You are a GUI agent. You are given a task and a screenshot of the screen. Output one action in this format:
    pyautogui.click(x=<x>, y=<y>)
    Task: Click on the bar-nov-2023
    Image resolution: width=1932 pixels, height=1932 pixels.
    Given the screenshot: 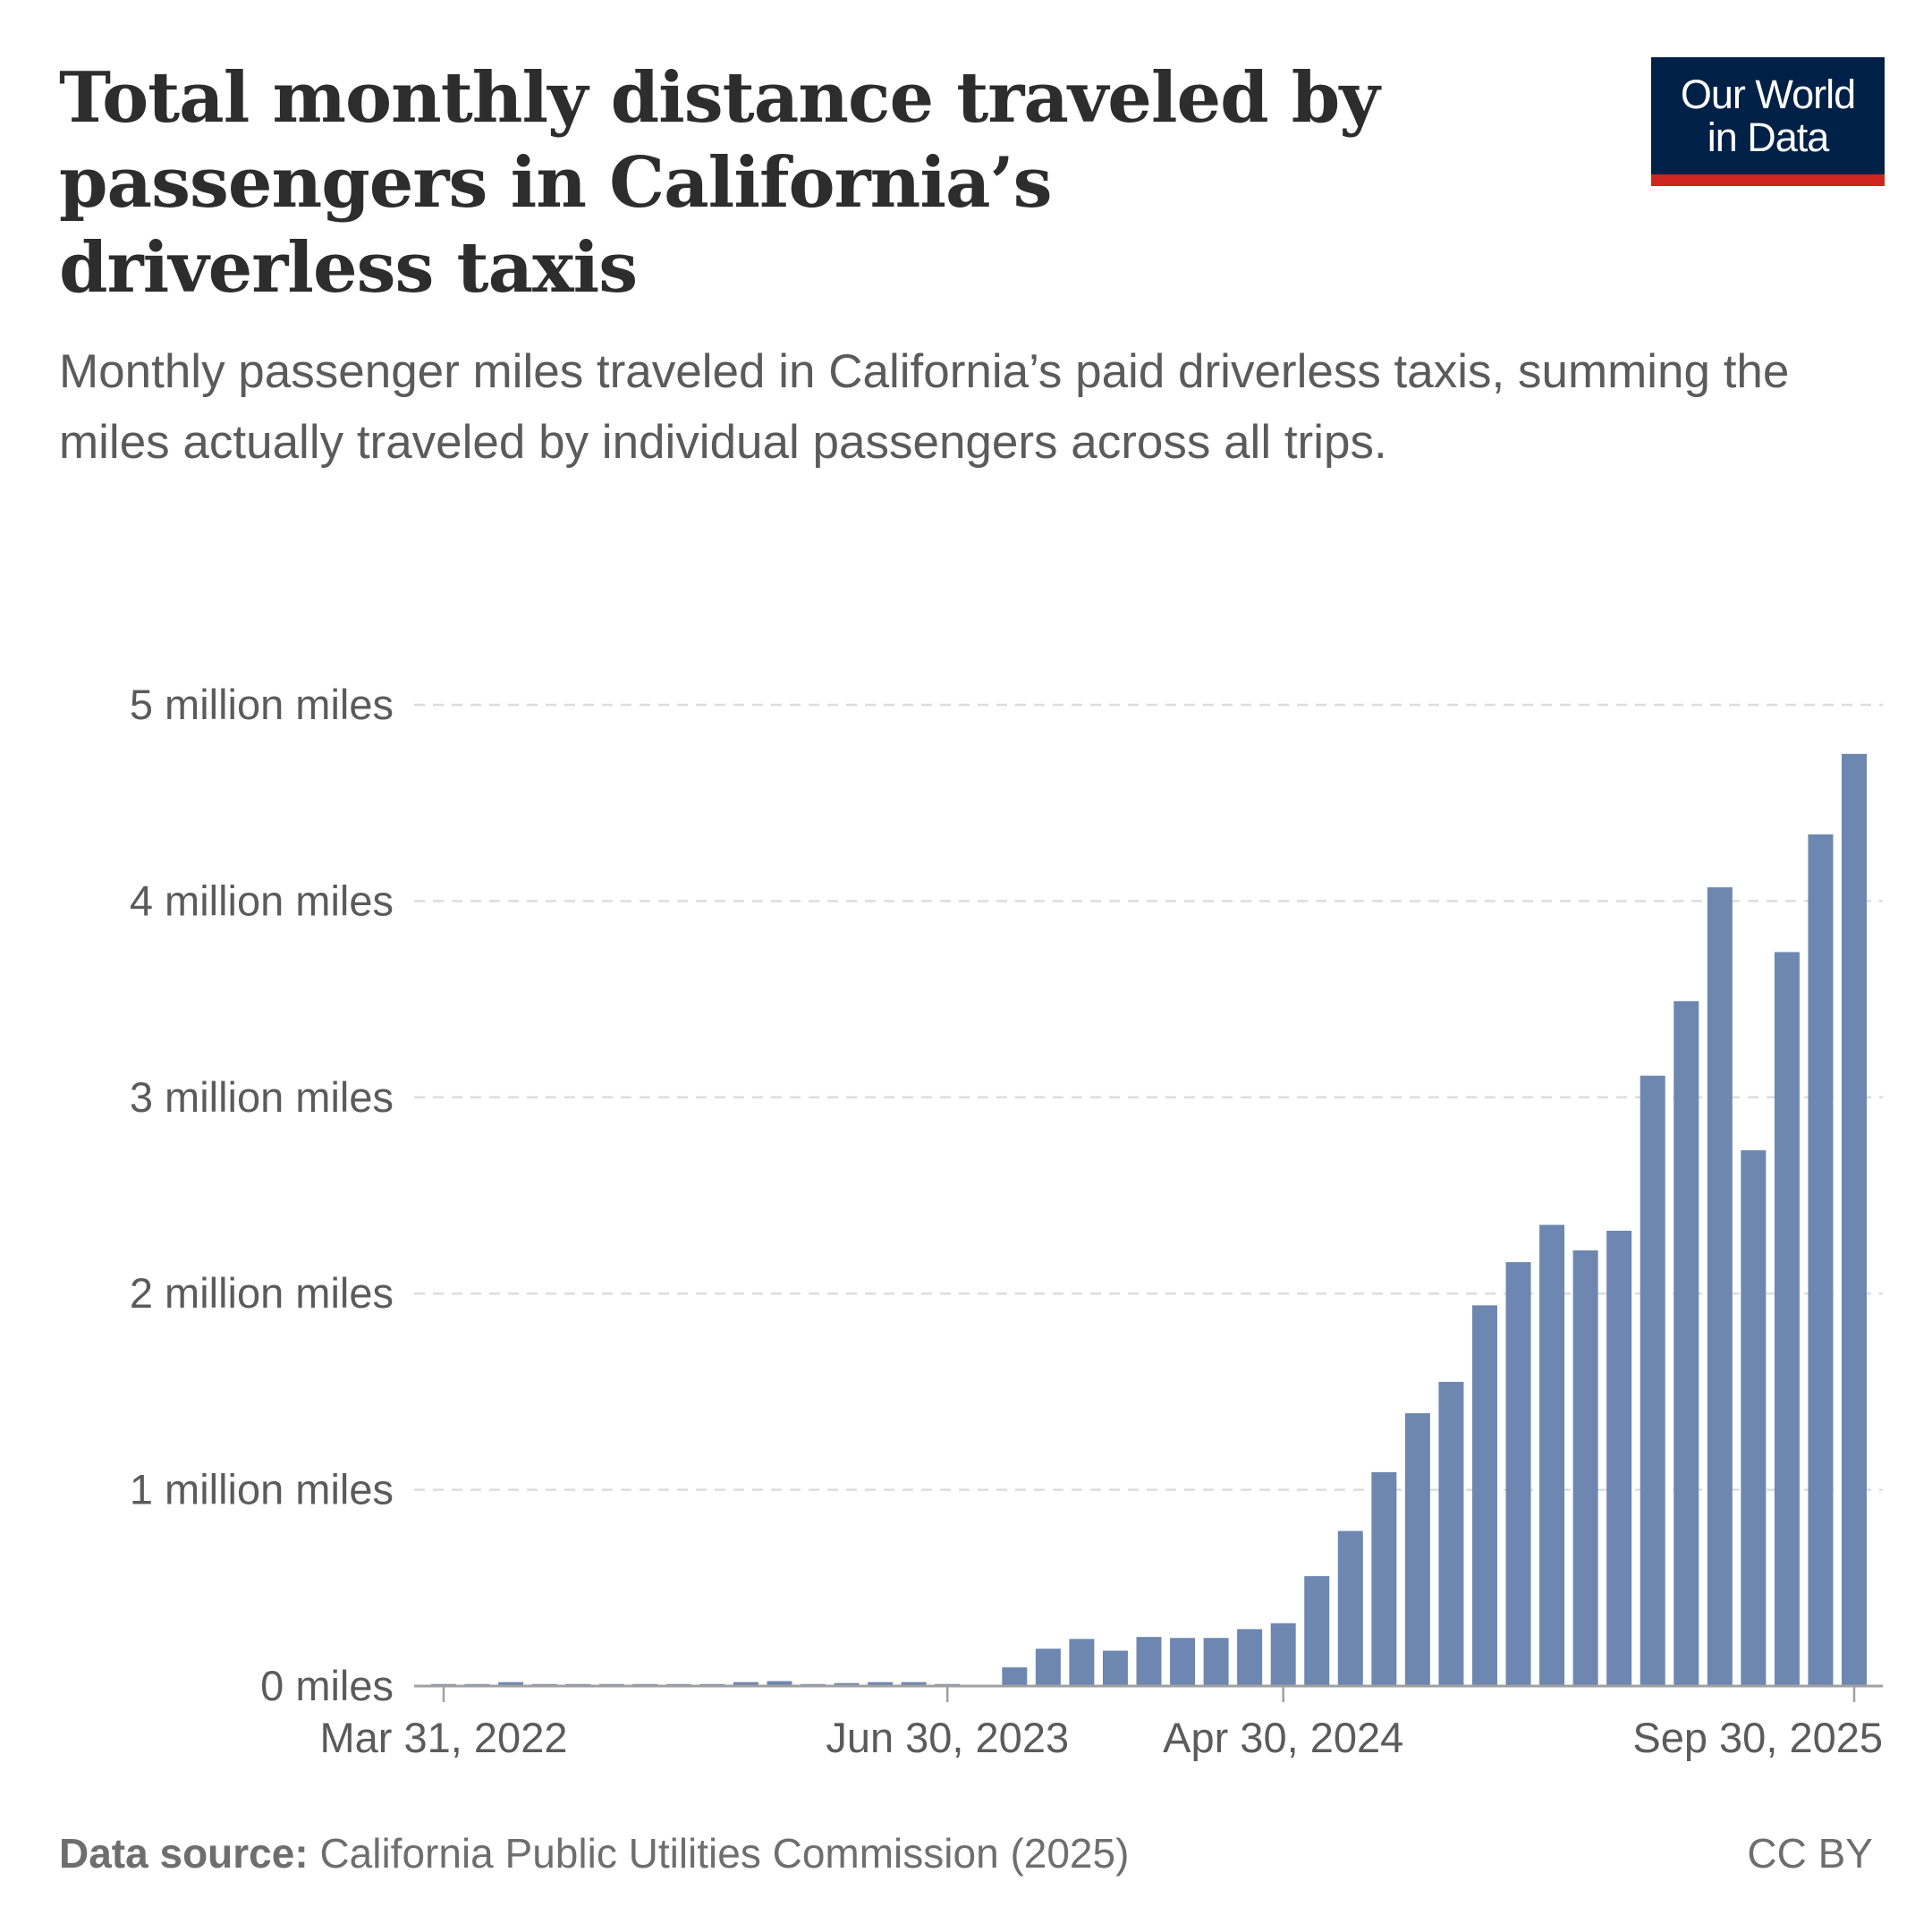 What is the action you would take?
    pyautogui.click(x=1115, y=1668)
    